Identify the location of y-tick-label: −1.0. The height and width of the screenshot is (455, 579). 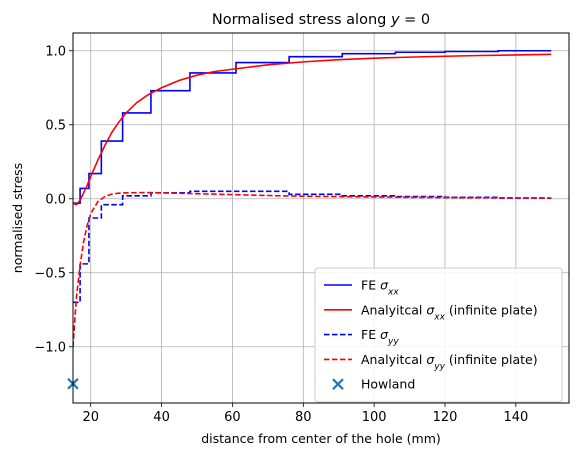
(50, 347).